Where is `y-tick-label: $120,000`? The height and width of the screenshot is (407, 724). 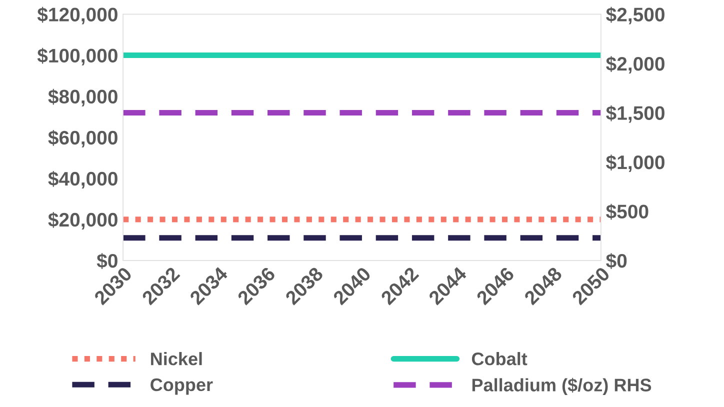 y-tick-label: $120,000 is located at coordinates (77, 15).